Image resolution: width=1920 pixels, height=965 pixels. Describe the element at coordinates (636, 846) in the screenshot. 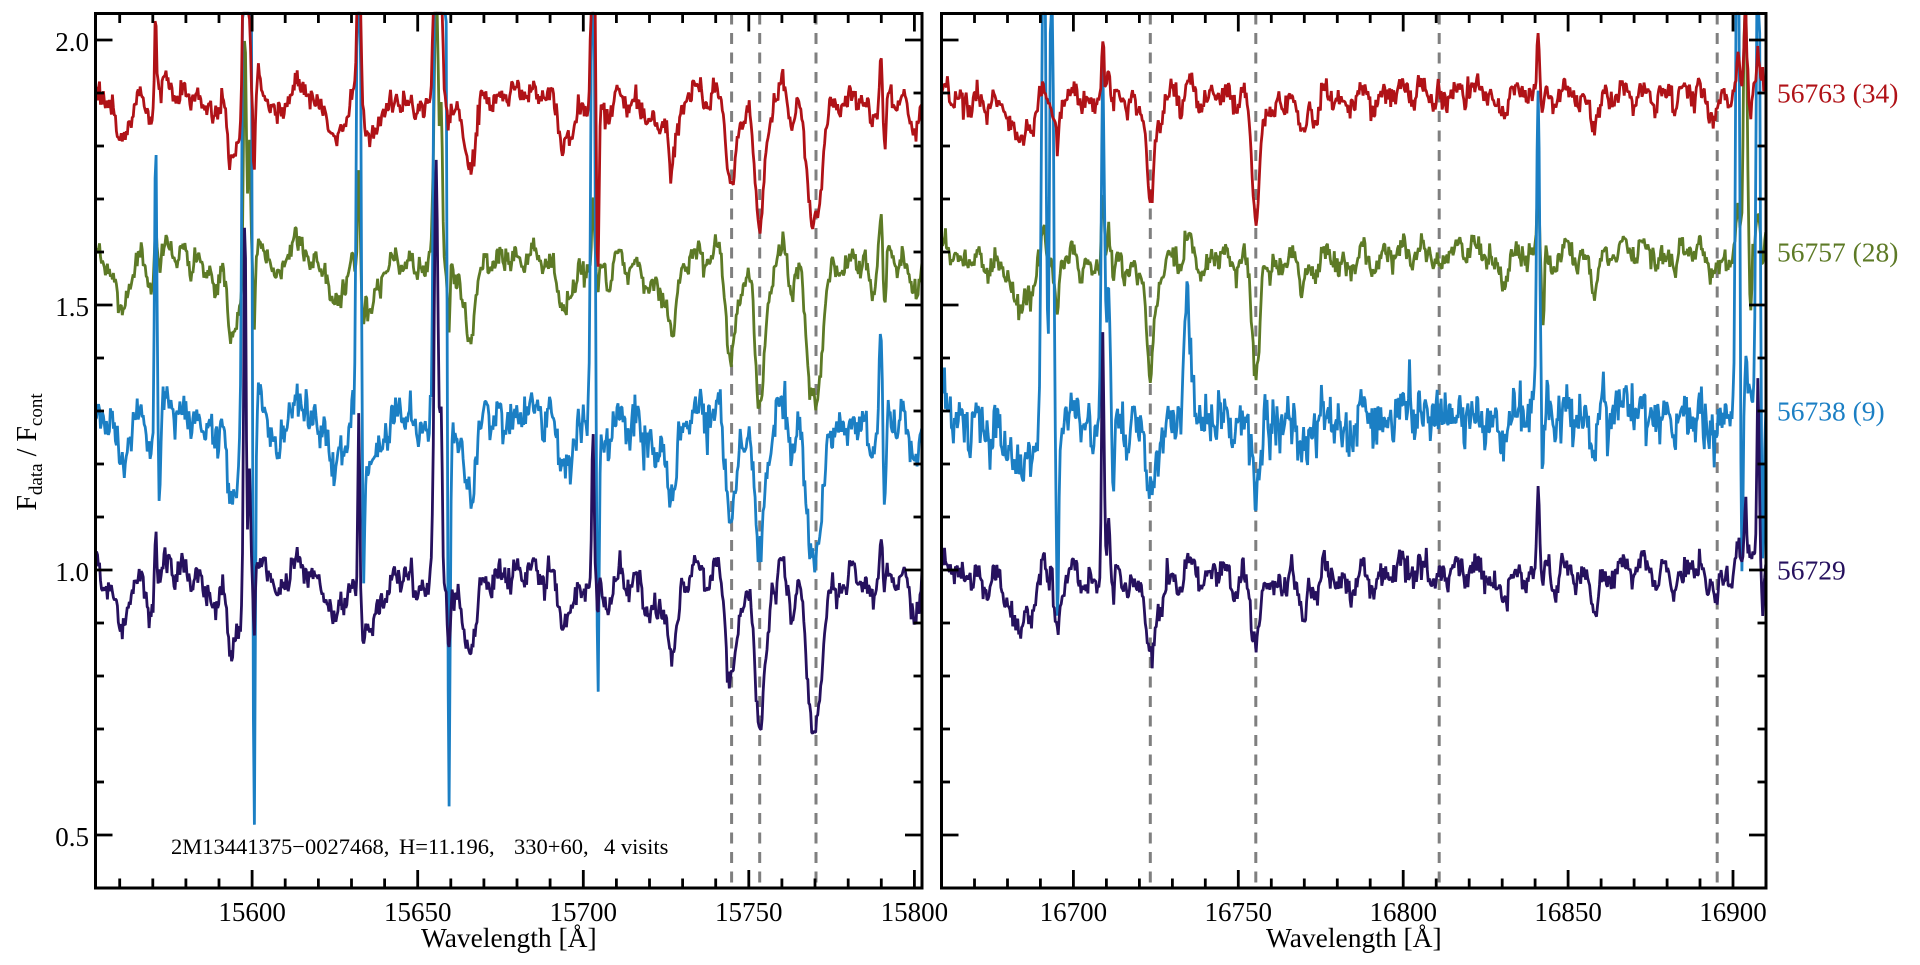

I see `svg-text: 4 visits` at that location.